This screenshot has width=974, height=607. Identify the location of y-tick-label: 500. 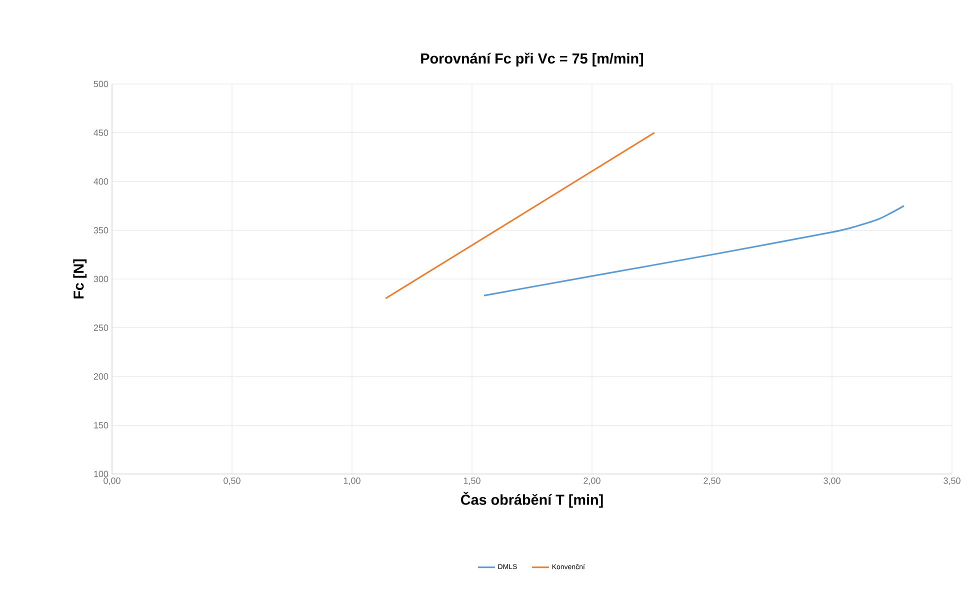
(101, 84).